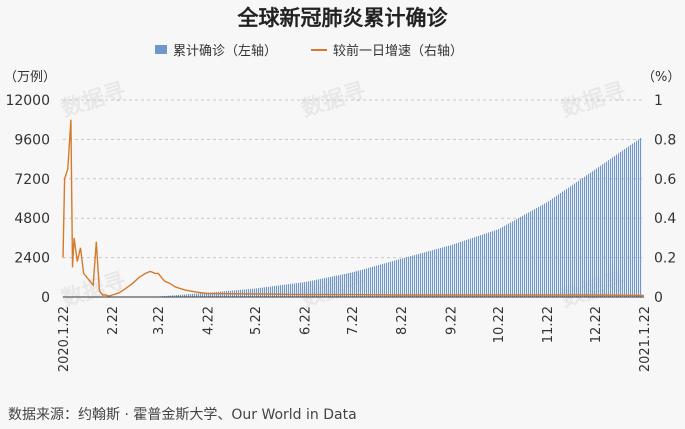 Image resolution: width=685 pixels, height=429 pixels. I want to click on left-tick-label: 7200, so click(32, 180).